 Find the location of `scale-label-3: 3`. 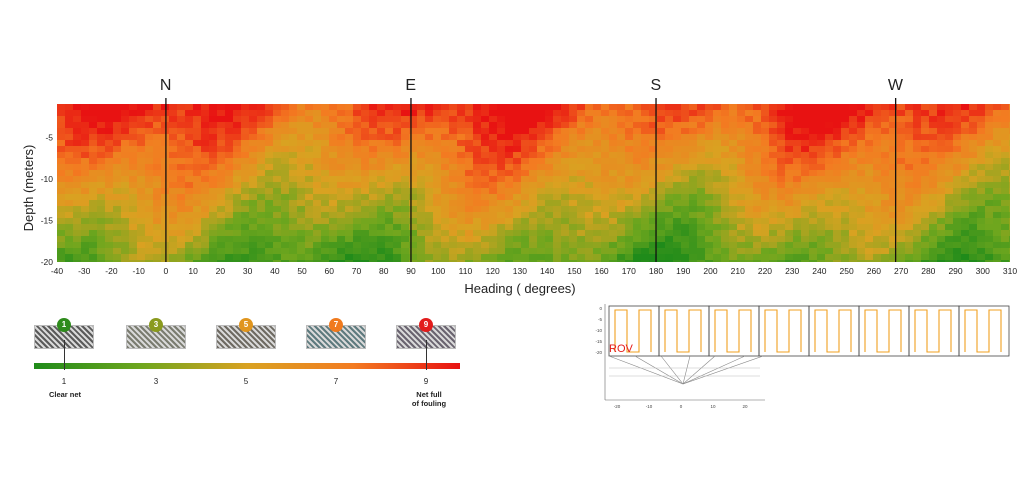

scale-label-3: 3 is located at coordinates (156, 381).